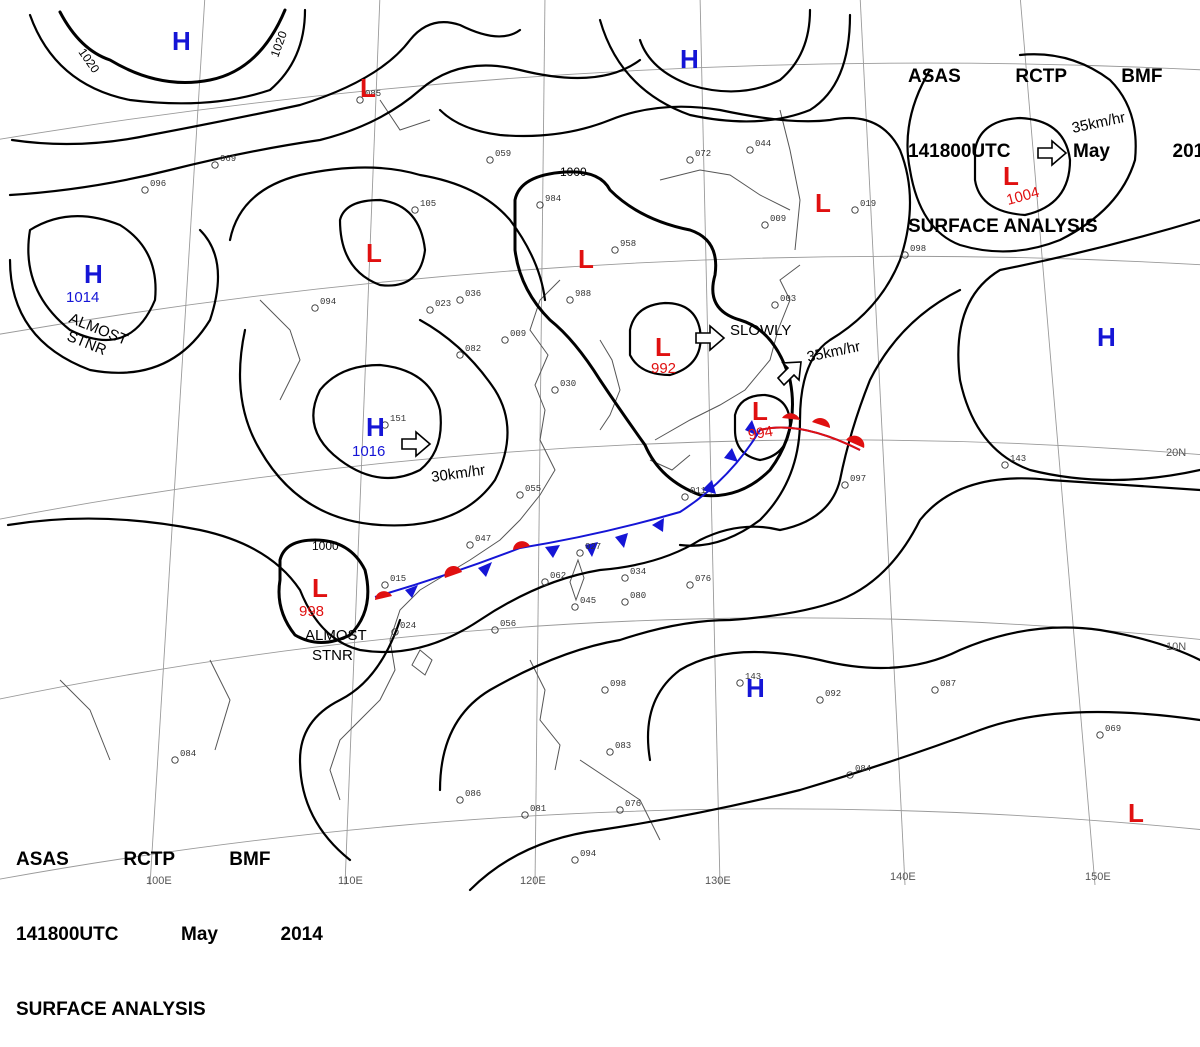  I want to click on station-pressure-code: 087, so click(948, 684).